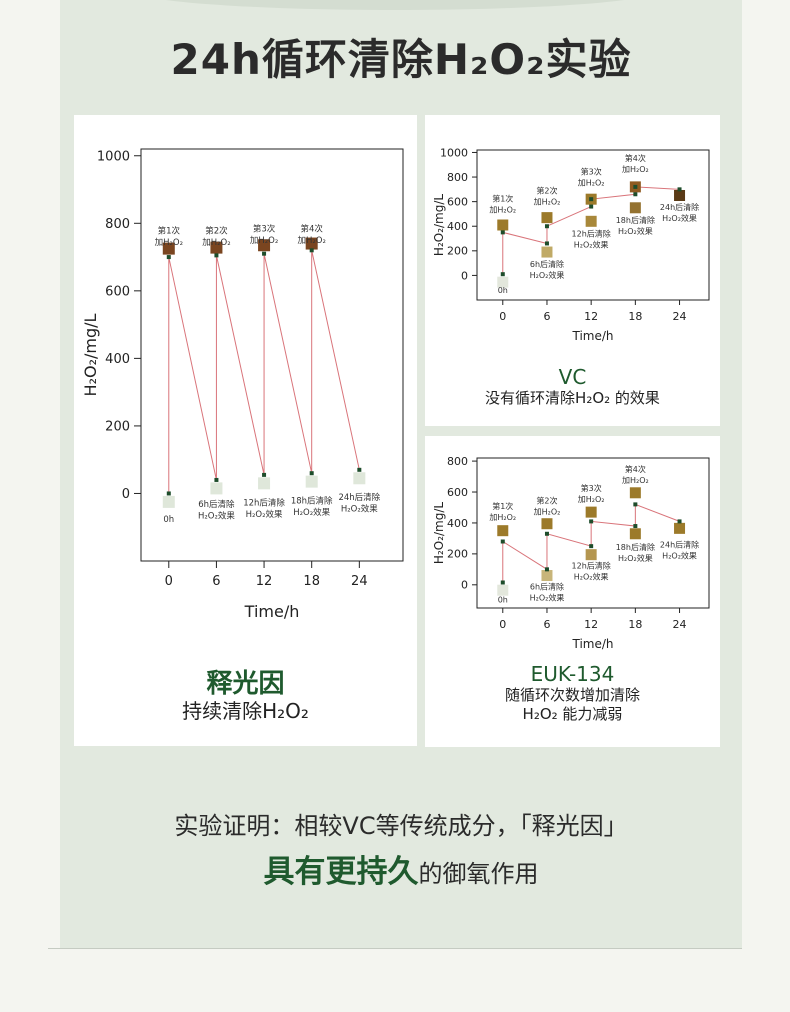  I want to click on ingredient-name: 释光因, so click(245, 684).